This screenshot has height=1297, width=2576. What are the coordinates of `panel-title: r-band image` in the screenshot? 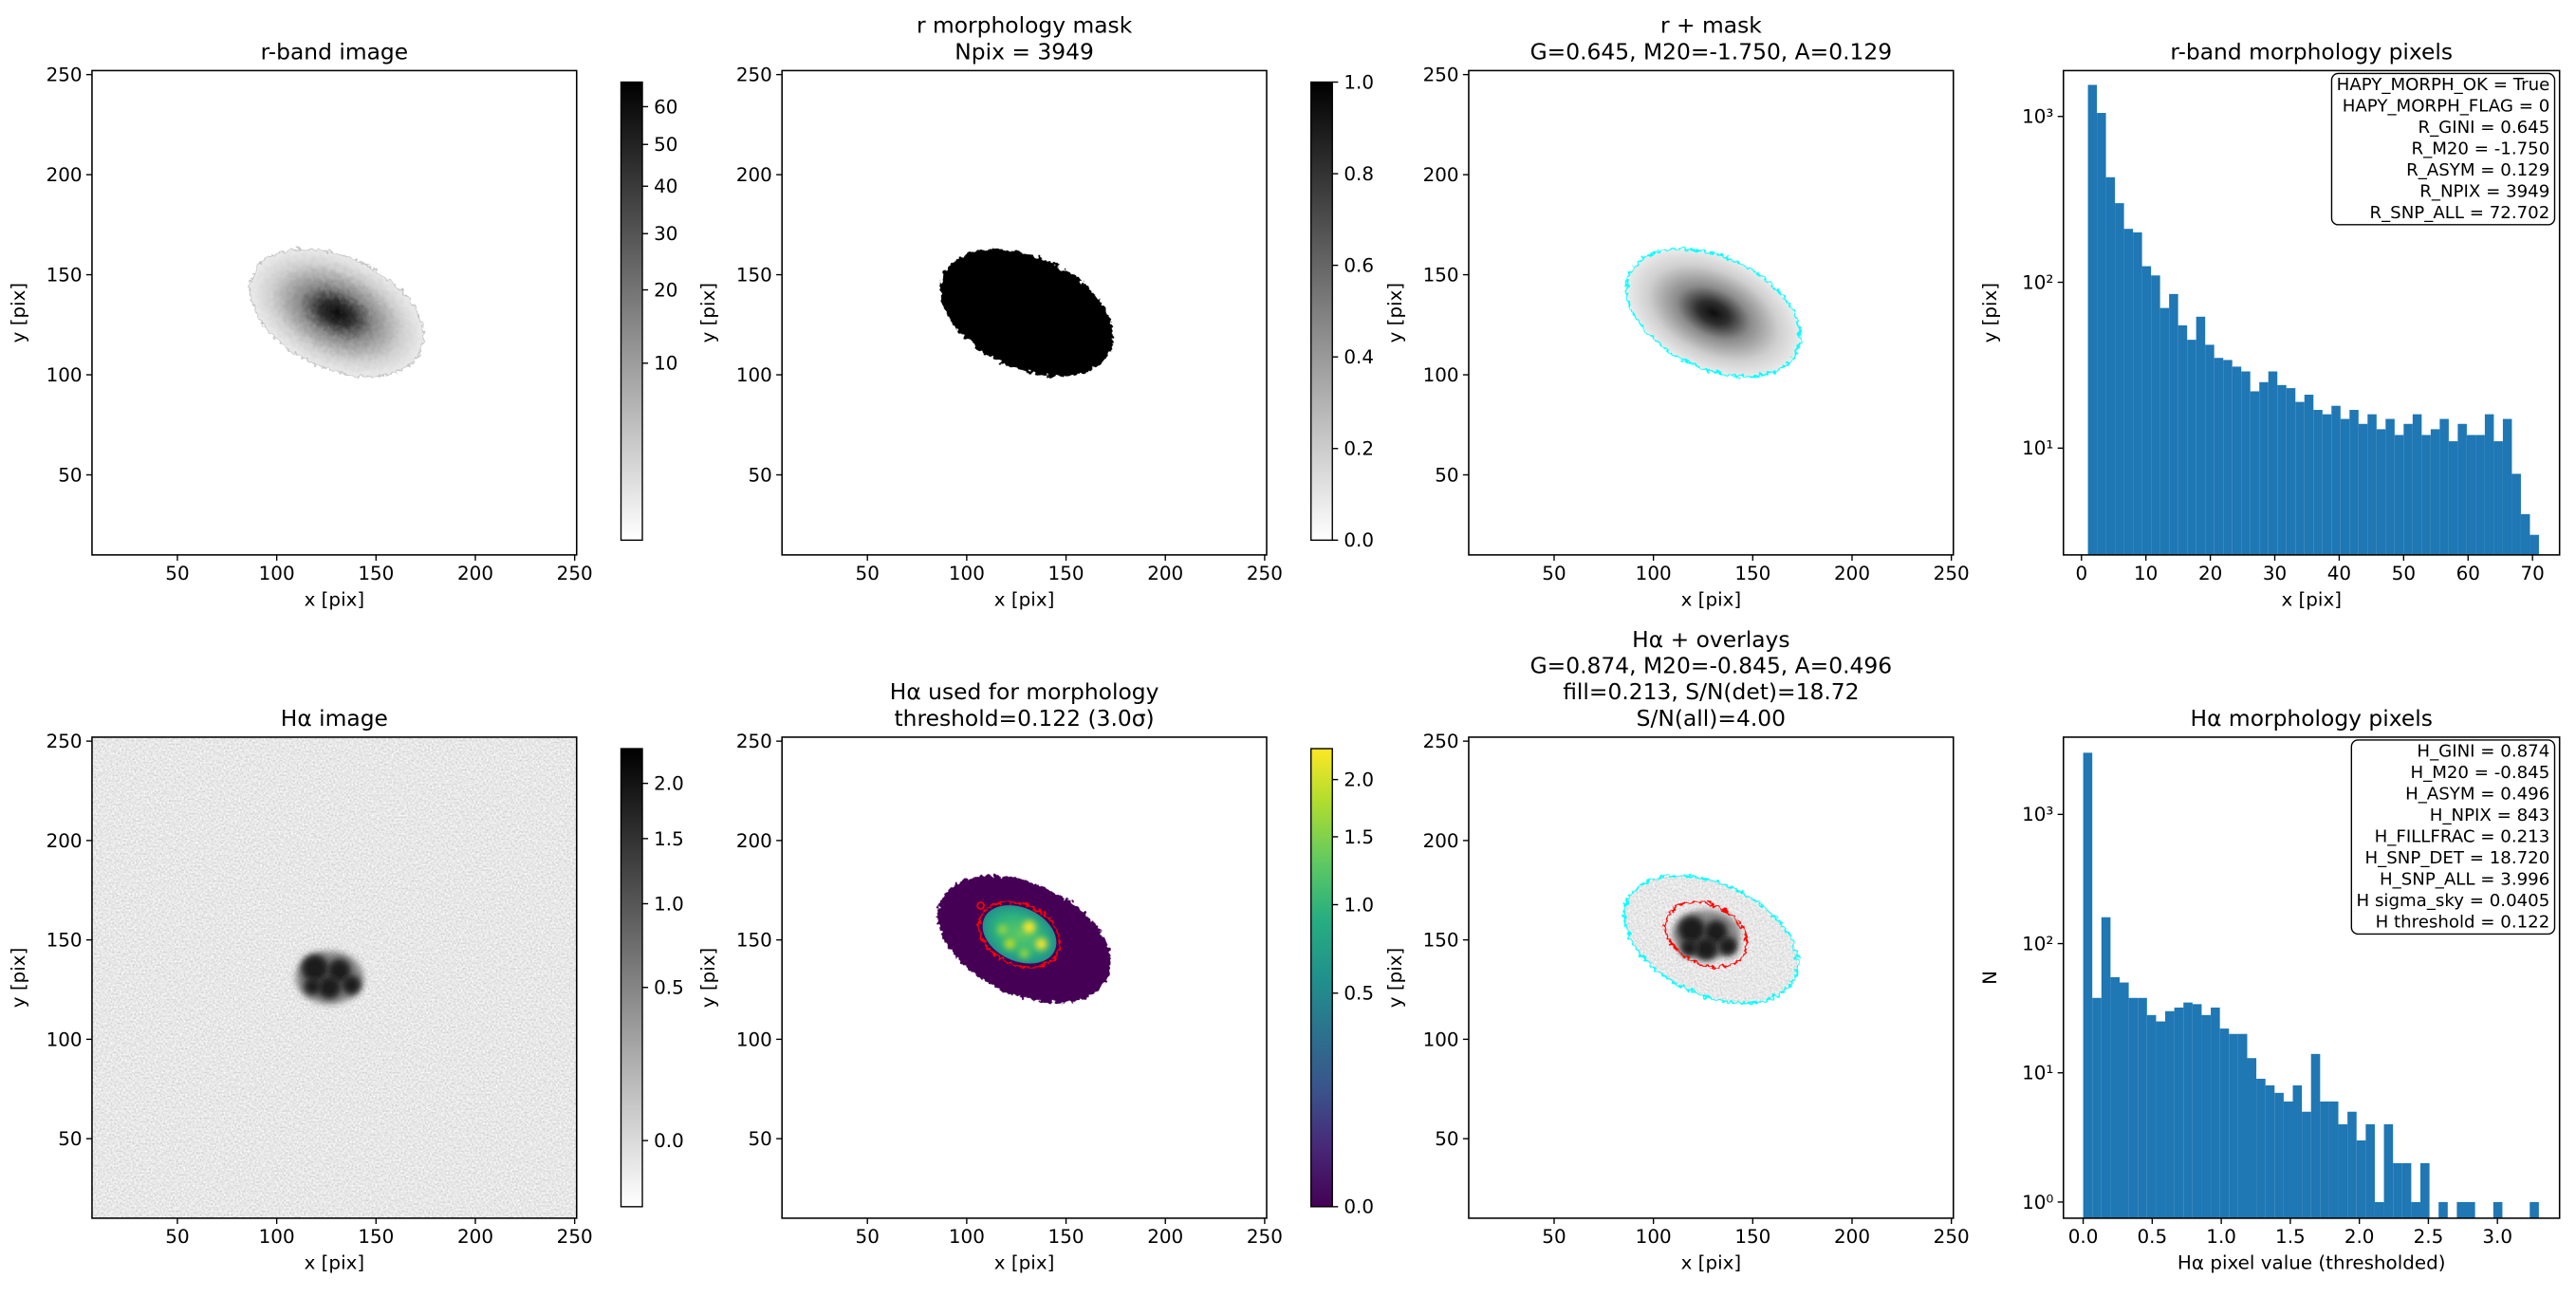 It's located at (335, 52).